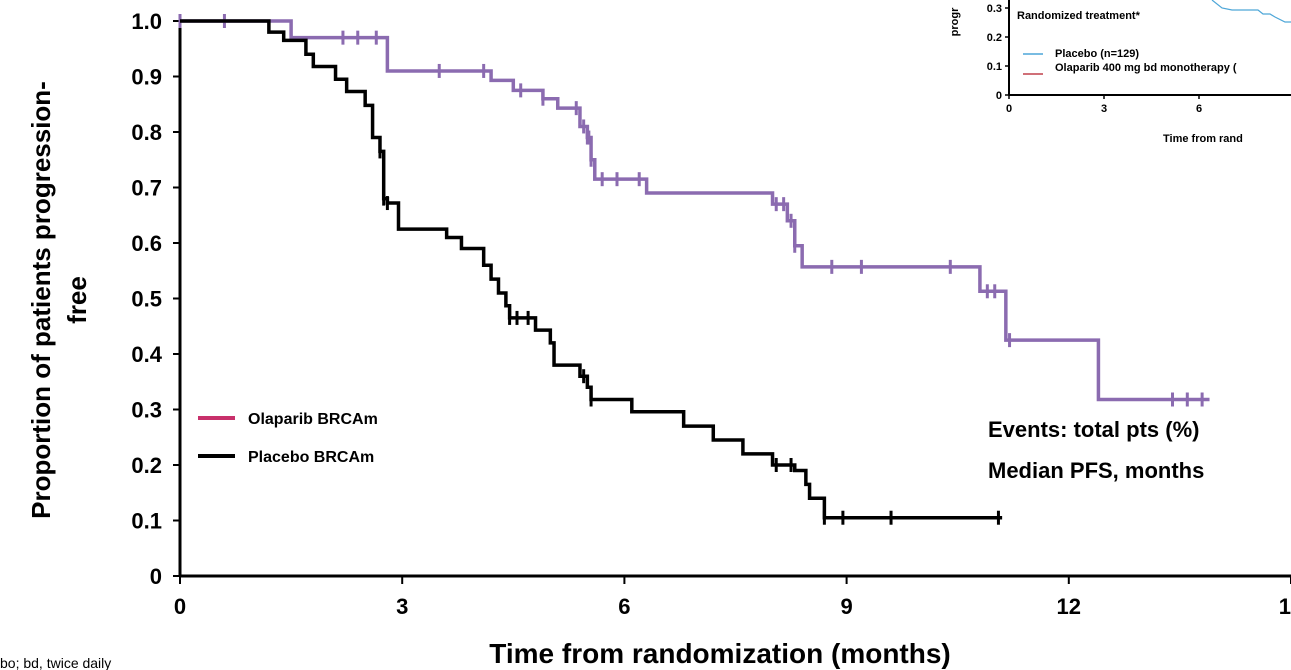 The height and width of the screenshot is (670, 1291). I want to click on legend: Olaparib BRCAm Placebo BRCAm, so click(288, 438).